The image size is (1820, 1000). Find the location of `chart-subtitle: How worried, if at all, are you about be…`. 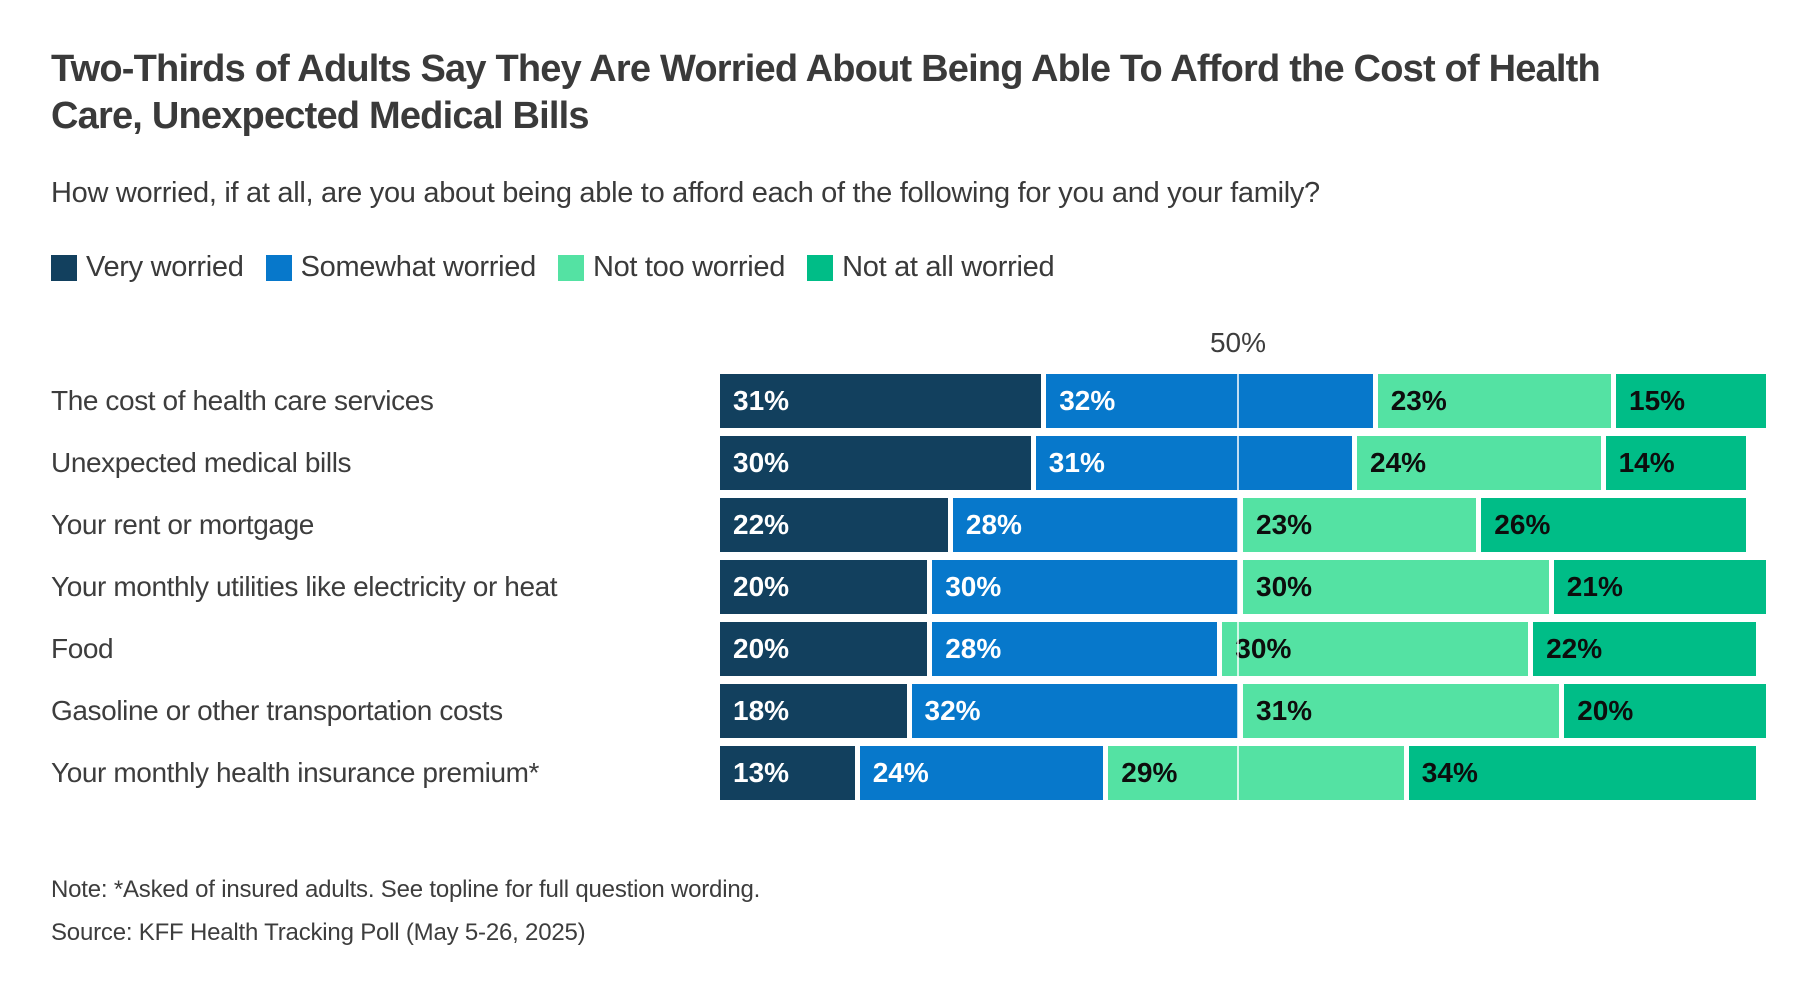

chart-subtitle: How worried, if at all, are you about be… is located at coordinates (685, 193).